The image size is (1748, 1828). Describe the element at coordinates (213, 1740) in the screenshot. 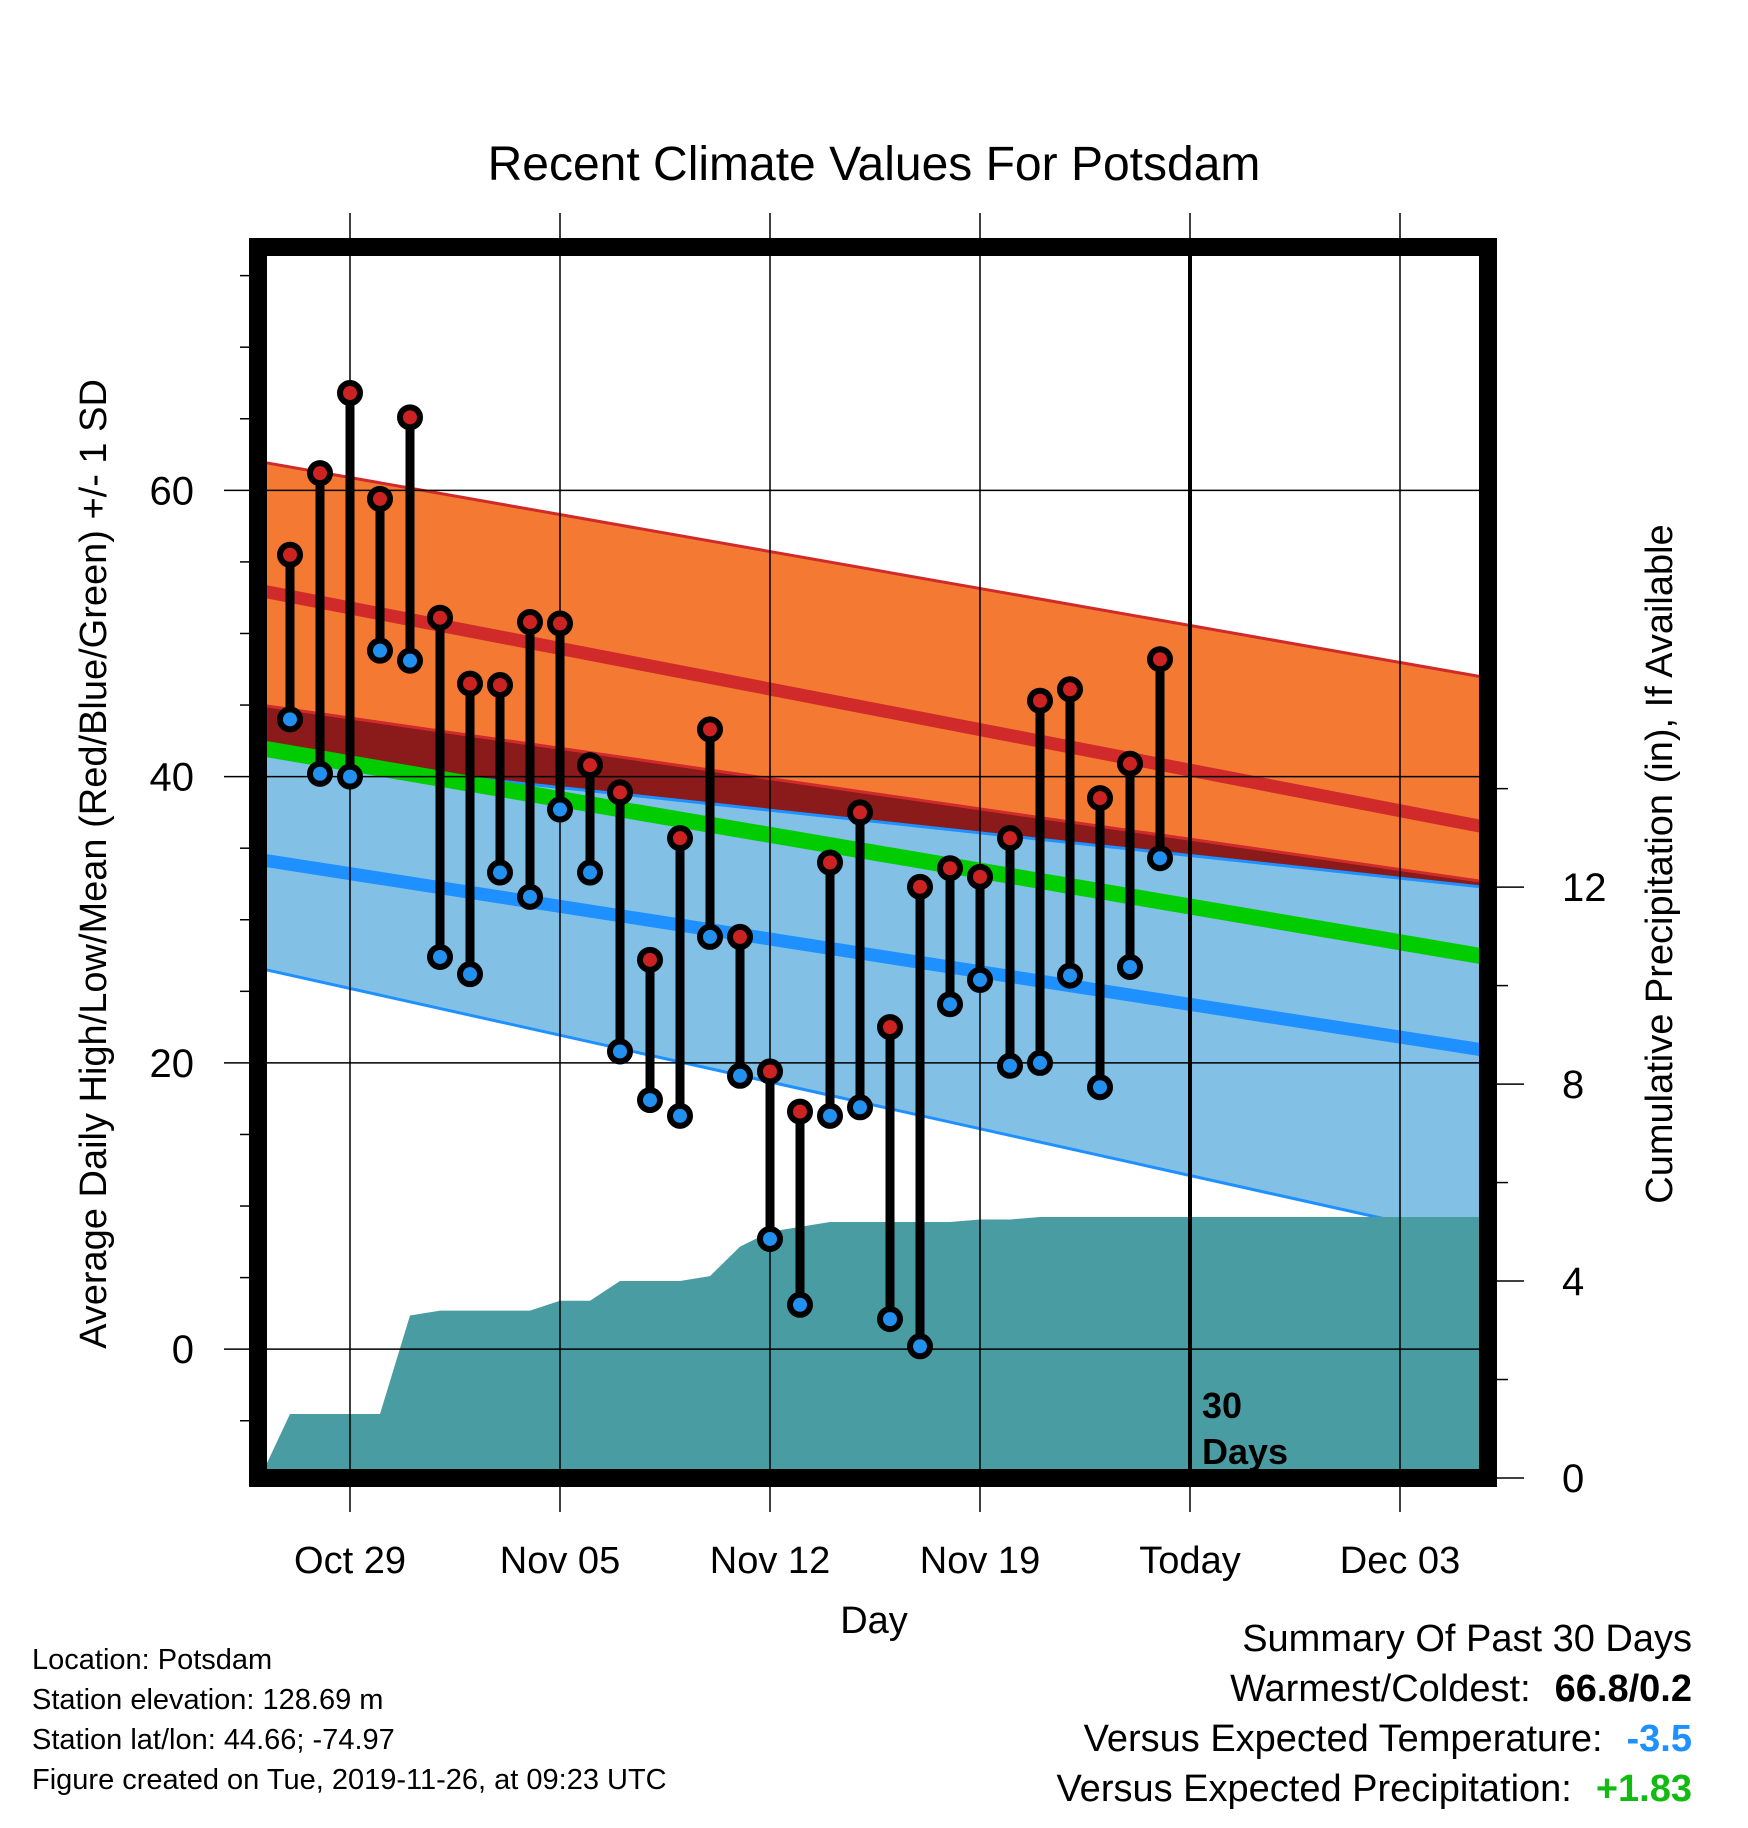

I see `latlon-text: Station lat/lon: 44.66; -74.97` at that location.